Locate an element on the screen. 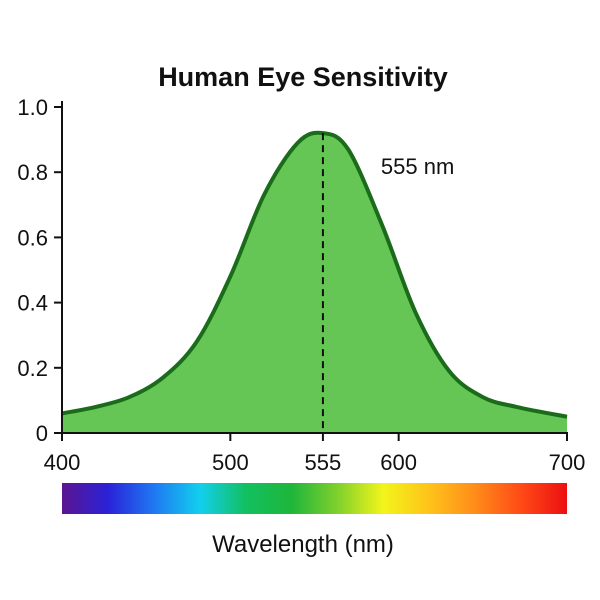  x-axis-label: Wavelength (nm) is located at coordinates (303, 544).